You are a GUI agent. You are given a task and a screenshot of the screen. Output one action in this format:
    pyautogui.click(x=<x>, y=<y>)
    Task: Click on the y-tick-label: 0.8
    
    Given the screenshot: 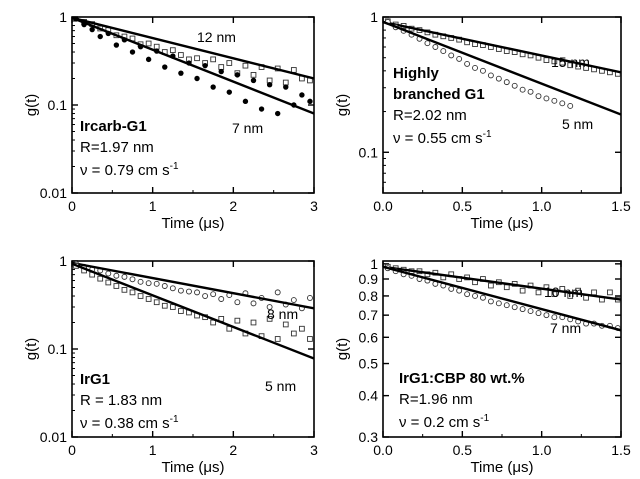 What is the action you would take?
    pyautogui.click(x=369, y=296)
    